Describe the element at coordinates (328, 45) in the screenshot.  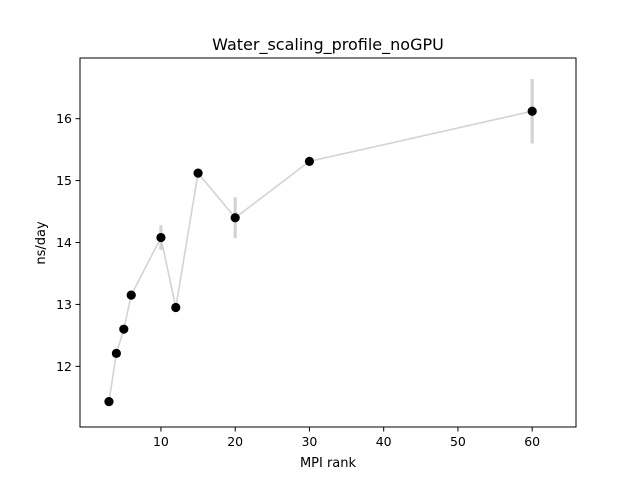
I see `chart-title: Water_scaling_profile_noGPU` at that location.